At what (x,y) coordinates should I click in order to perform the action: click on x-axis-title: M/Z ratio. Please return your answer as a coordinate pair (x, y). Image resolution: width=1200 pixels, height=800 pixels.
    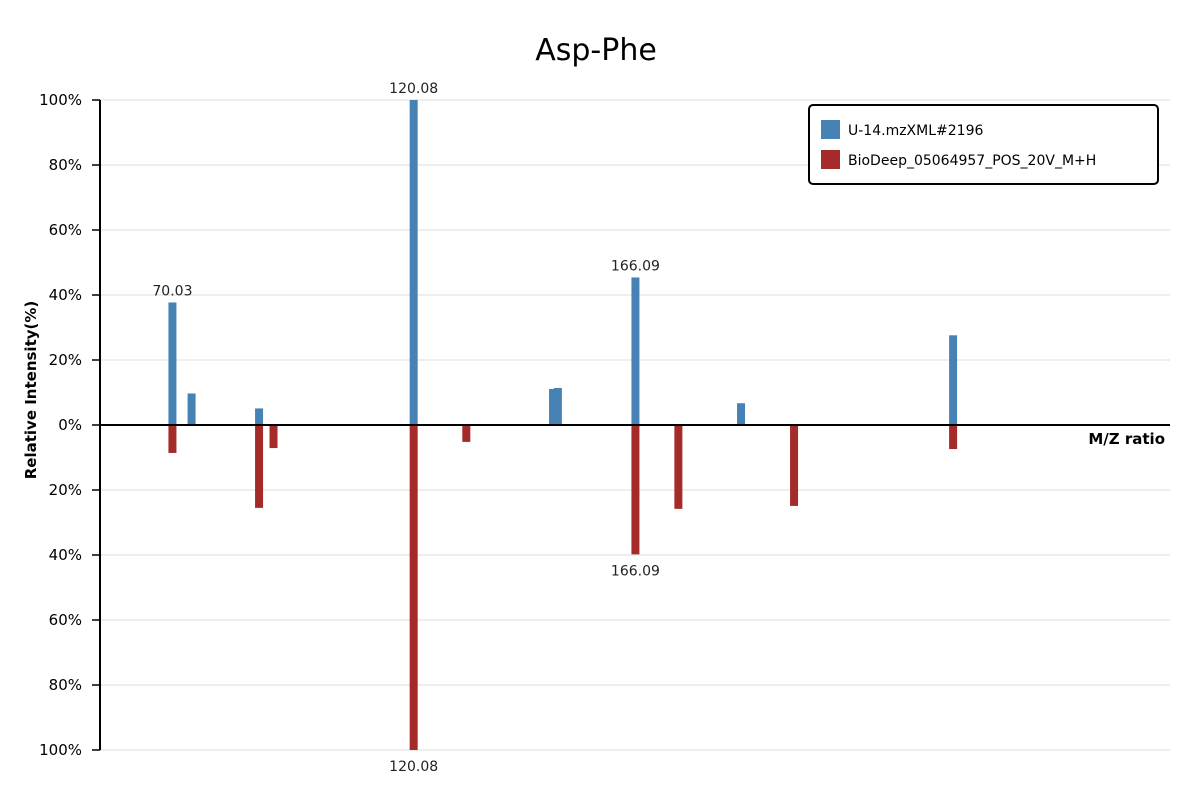
    Looking at the image, I should click on (1126, 439).